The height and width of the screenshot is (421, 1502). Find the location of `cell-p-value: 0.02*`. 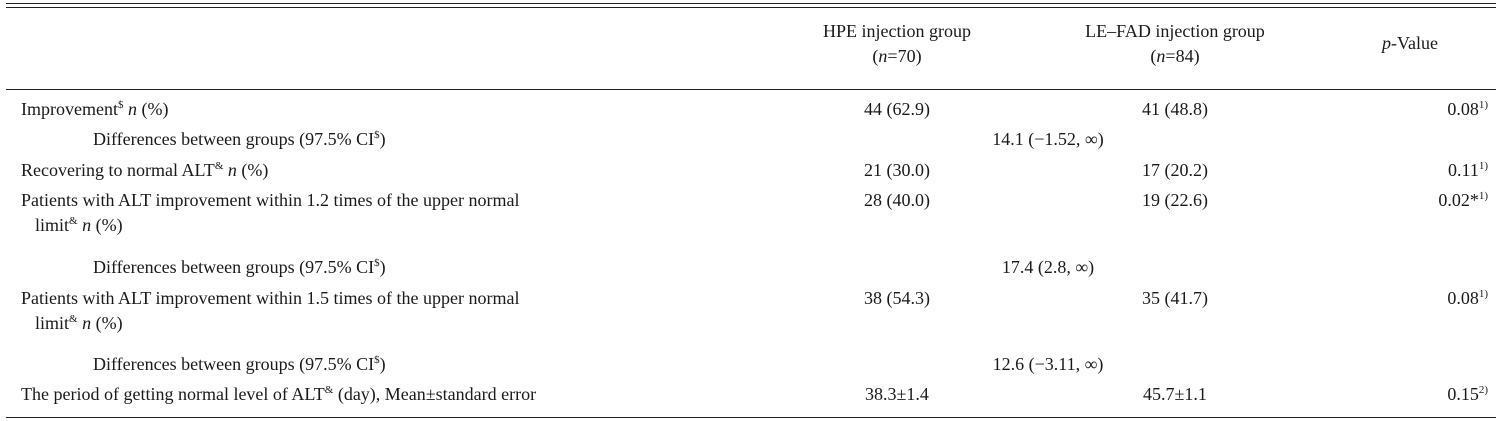

cell-p-value: 0.02* is located at coordinates (1458, 200).